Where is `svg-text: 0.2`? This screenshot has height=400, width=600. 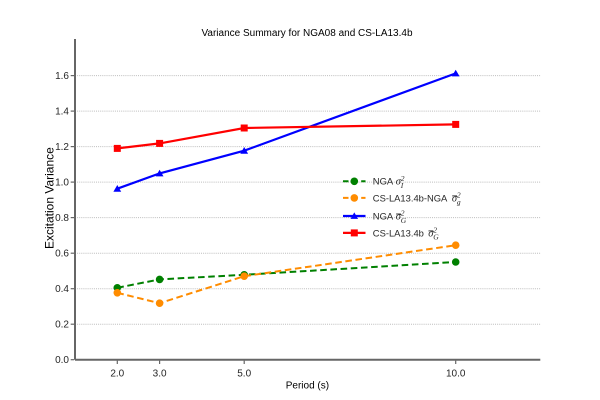 svg-text: 0.2 is located at coordinates (62, 325).